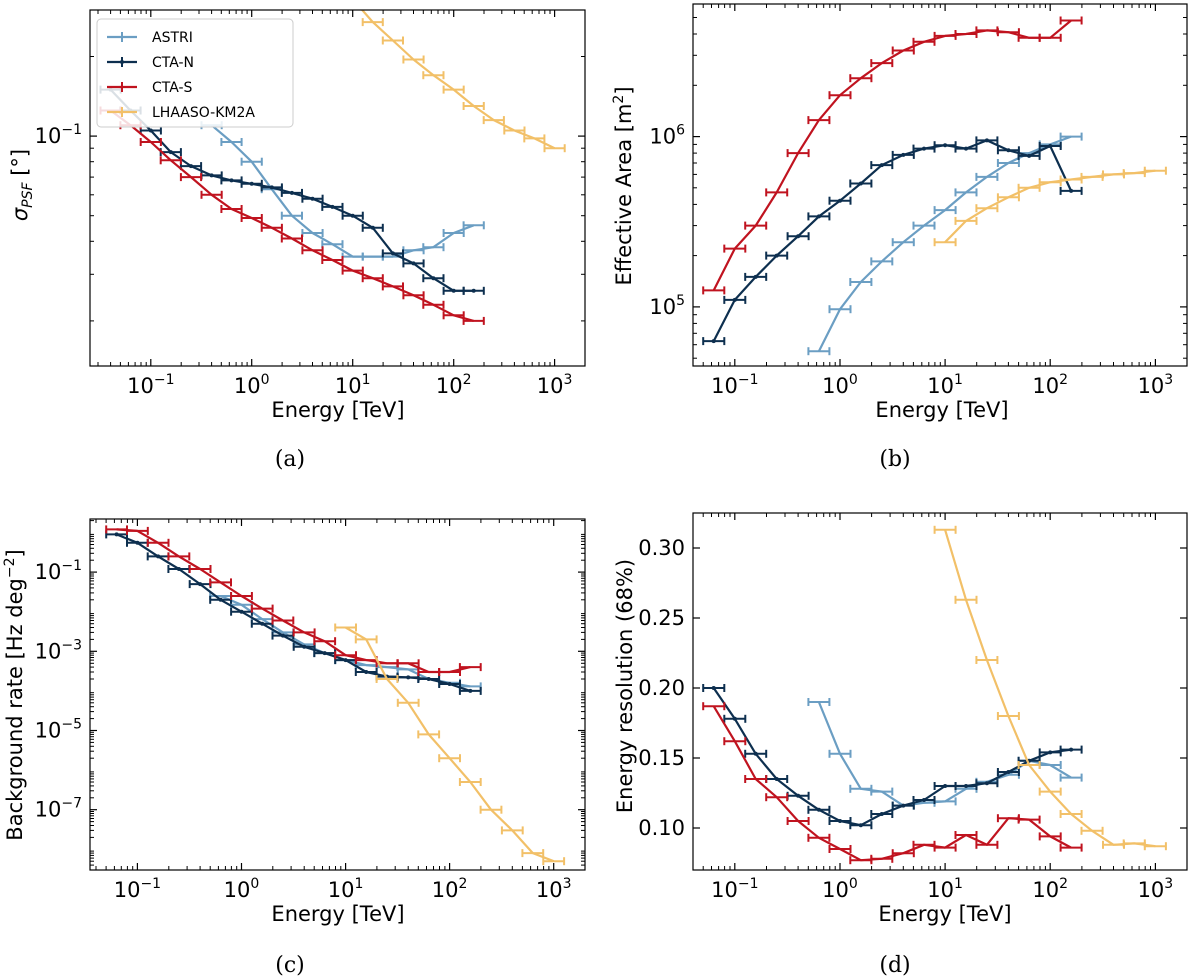 Image resolution: width=1200 pixels, height=979 pixels. What do you see at coordinates (450, 889) in the screenshot?
I see `x-tick-label: 10²` at bounding box center [450, 889].